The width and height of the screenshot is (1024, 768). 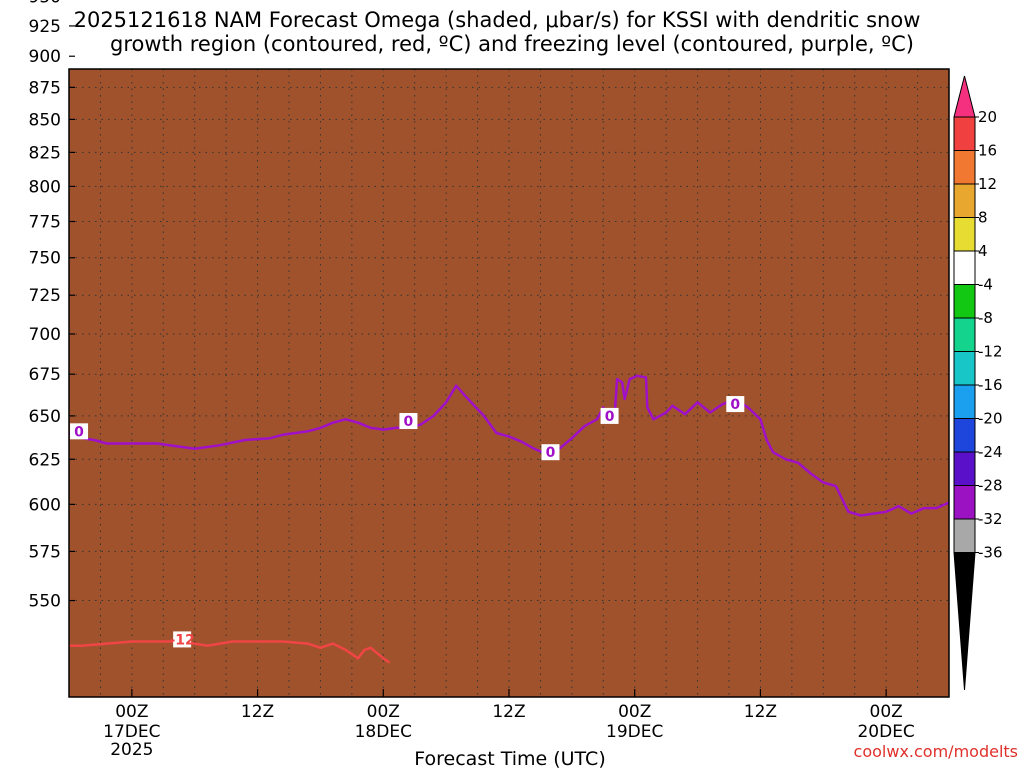 I want to click on y-tick-label-950: 950, so click(x=45, y=3).